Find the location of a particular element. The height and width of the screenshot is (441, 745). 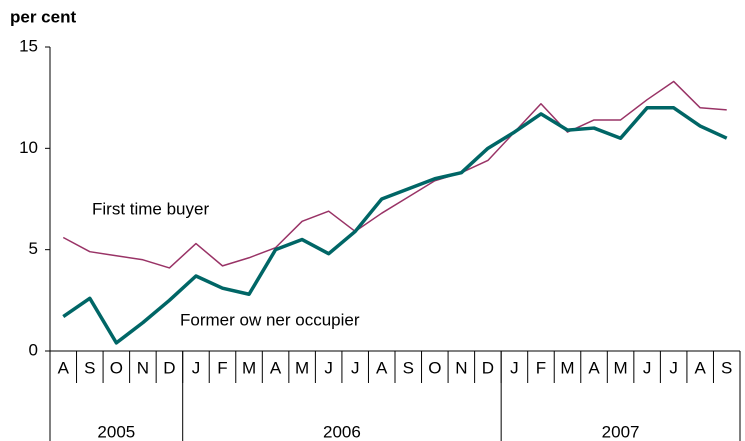

y-tick-label: 0 is located at coordinates (33, 349).